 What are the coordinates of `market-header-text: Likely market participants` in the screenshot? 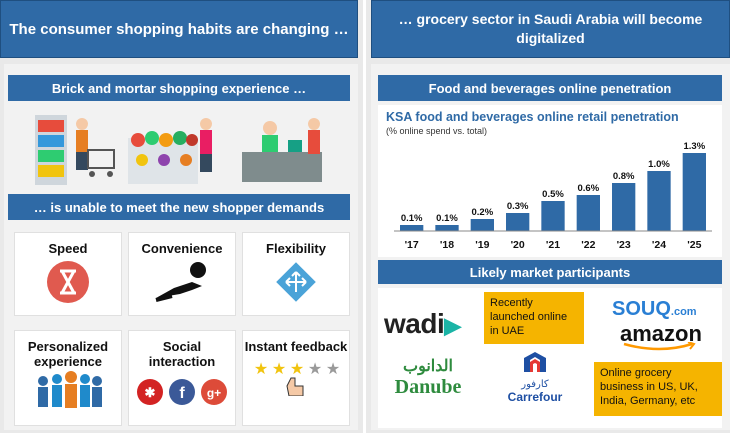 It's located at (550, 272).